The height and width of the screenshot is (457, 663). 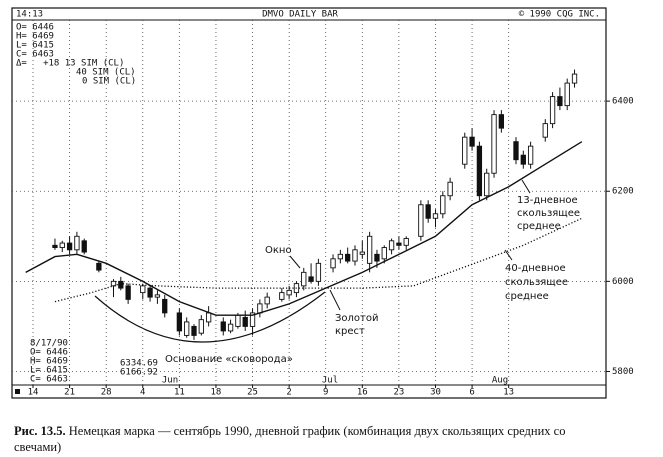 What do you see at coordinates (139, 373) in the screenshot?
I see `ma-readout: 6166.92` at bounding box center [139, 373].